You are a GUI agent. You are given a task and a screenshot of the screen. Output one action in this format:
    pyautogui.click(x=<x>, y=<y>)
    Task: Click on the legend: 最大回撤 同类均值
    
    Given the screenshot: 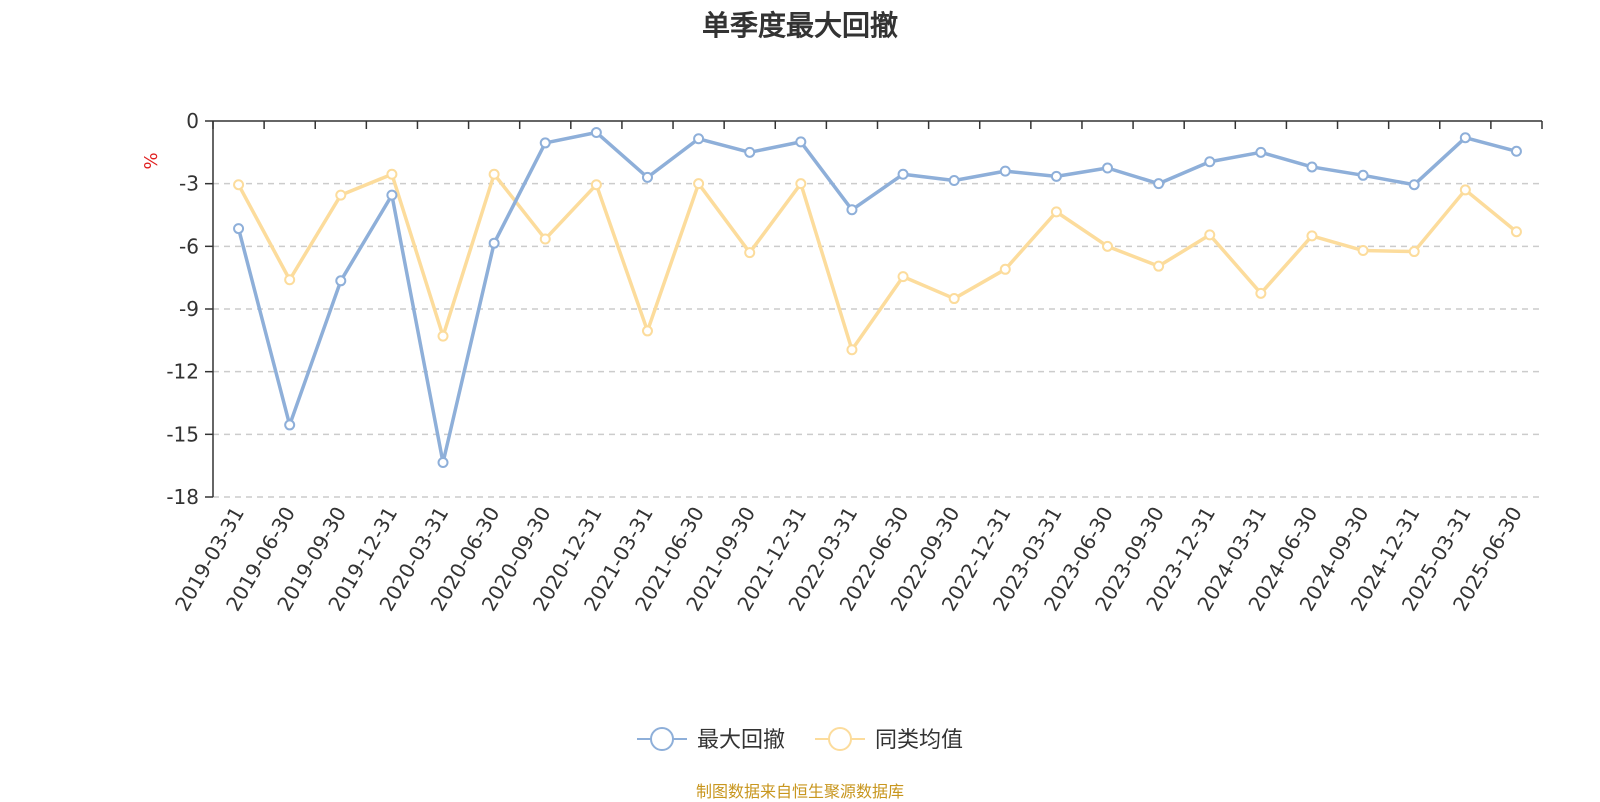 What is the action you would take?
    pyautogui.click(x=800, y=740)
    